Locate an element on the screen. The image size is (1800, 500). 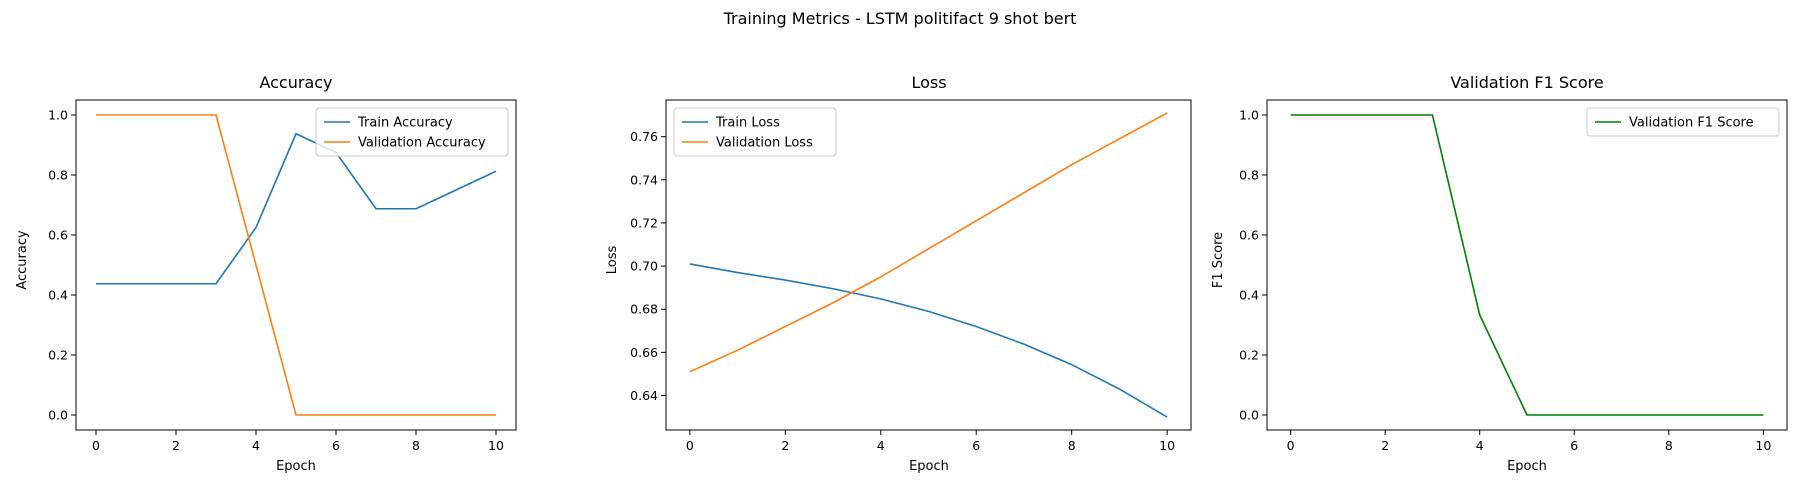
y-axis-label: Loss is located at coordinates (612, 260).